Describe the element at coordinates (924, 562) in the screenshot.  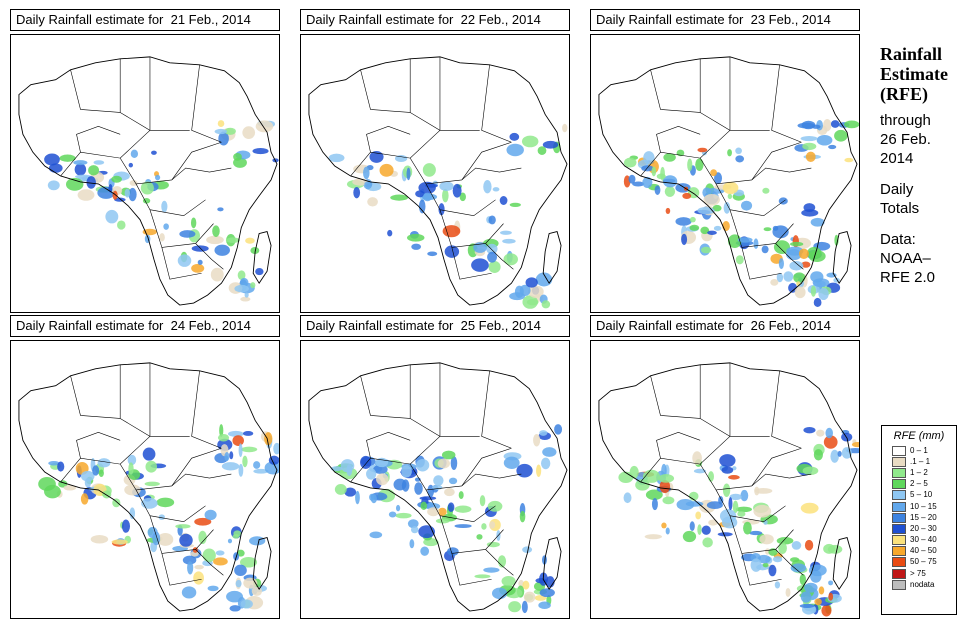
I see `legend-item: 50 – 75` at that location.